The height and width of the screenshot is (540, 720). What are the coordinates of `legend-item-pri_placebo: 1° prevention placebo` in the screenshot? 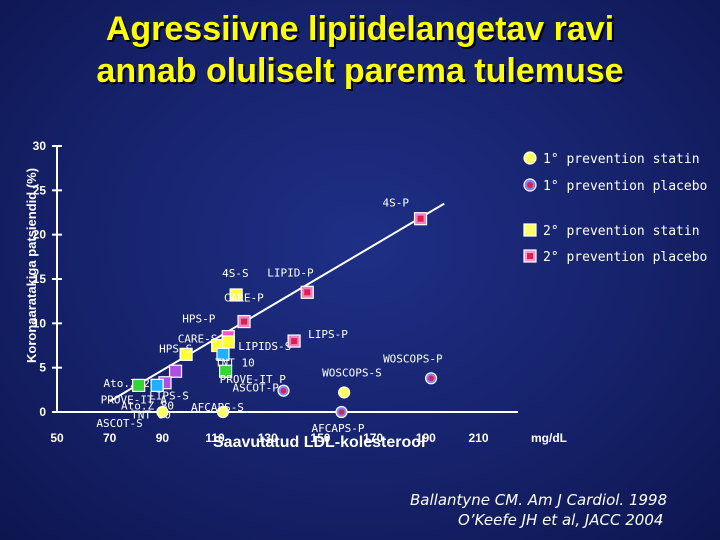 It's located at (615, 186).